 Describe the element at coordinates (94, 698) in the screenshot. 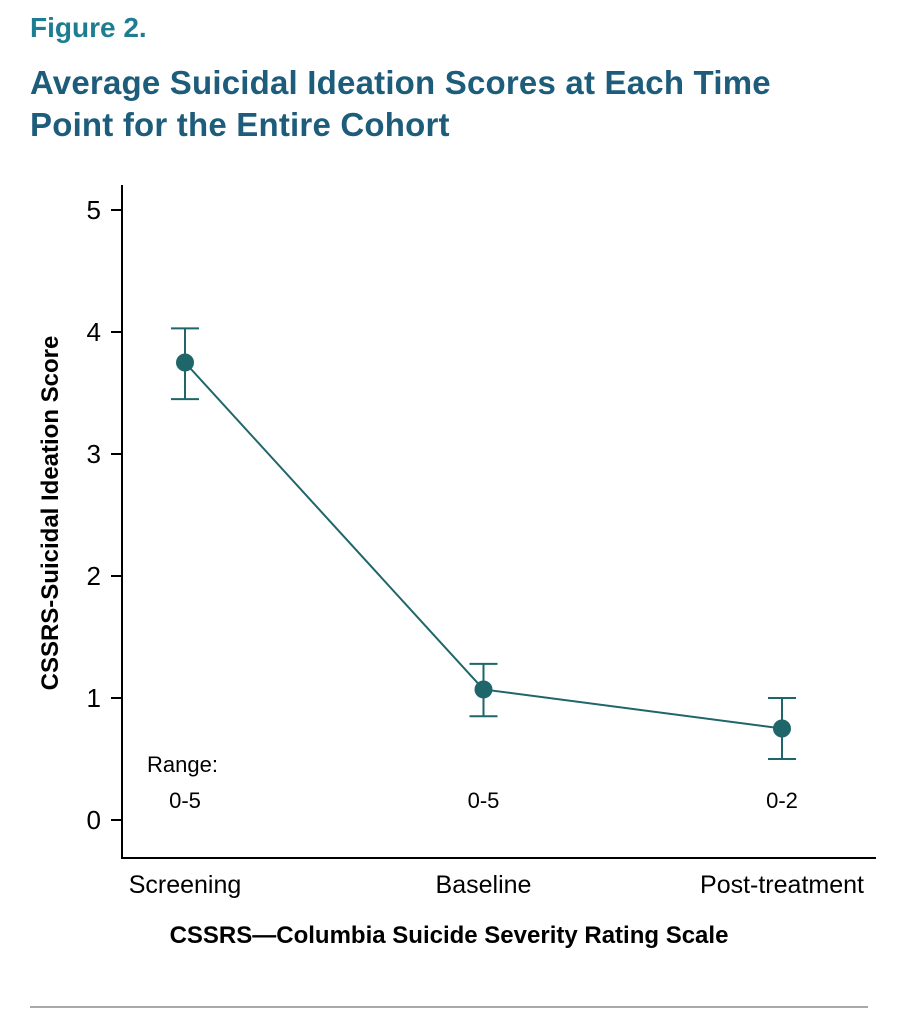

I see `y-tick-label: 1` at that location.